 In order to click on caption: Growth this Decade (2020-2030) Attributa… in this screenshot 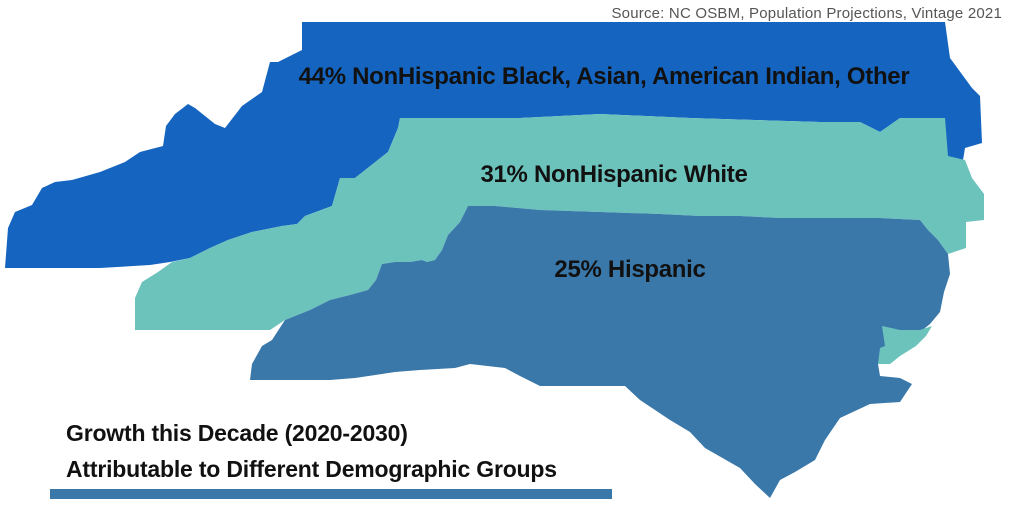, I will do `click(311, 451)`.